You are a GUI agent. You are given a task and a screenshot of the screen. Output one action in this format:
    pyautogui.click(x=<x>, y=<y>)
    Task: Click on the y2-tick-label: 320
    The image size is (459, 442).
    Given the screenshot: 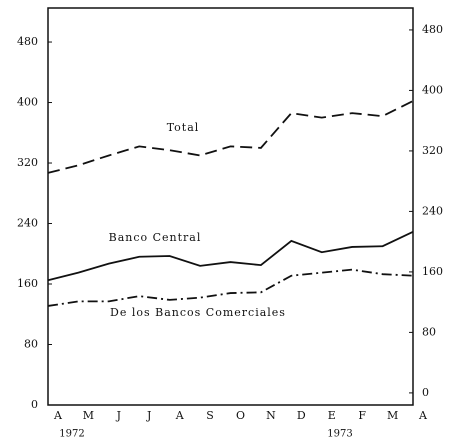 What is the action you would take?
    pyautogui.click(x=432, y=150)
    